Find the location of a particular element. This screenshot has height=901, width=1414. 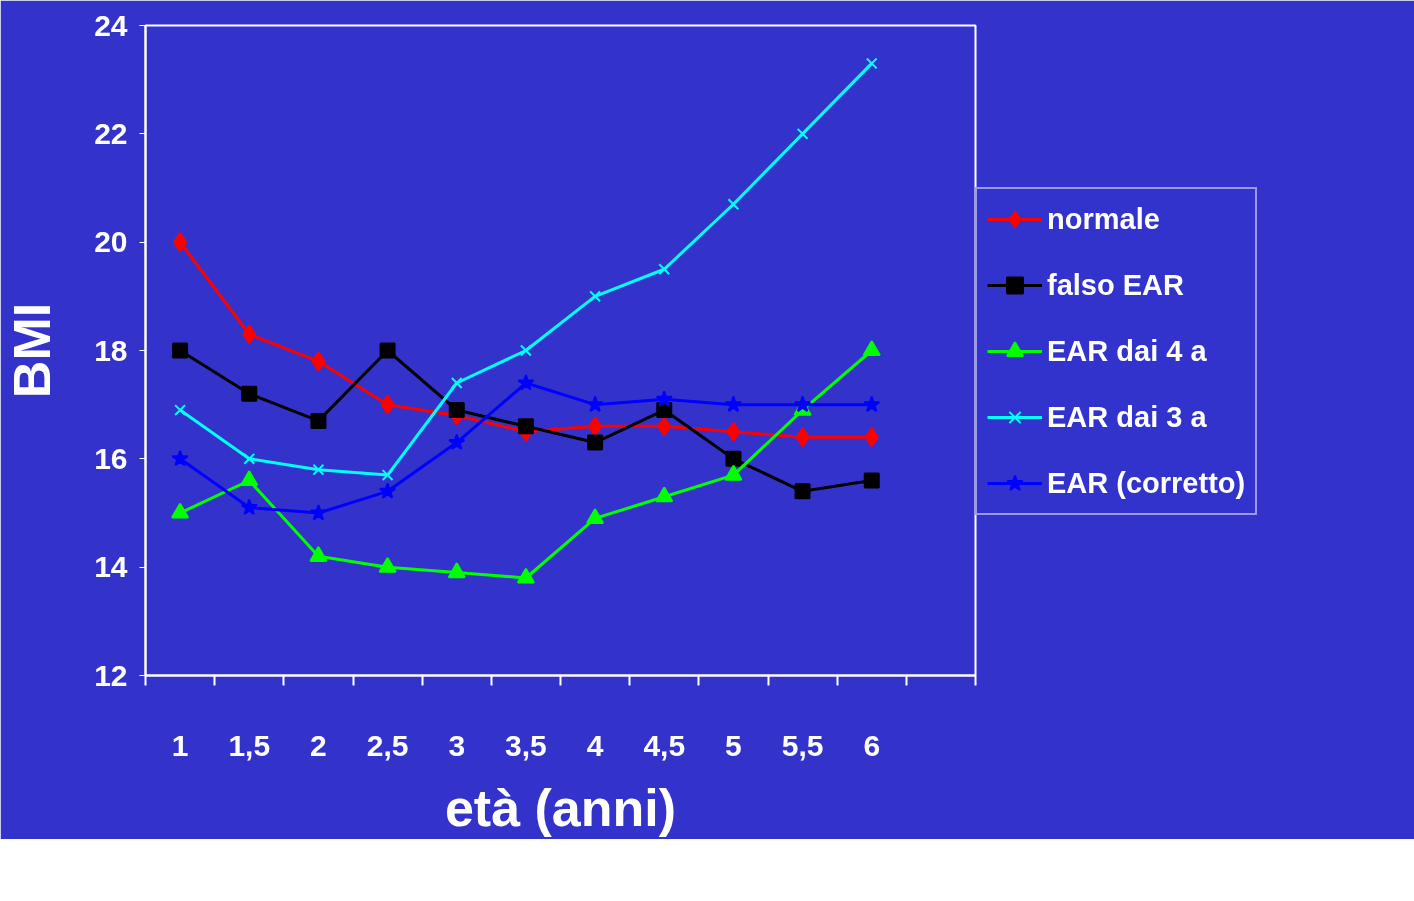

y-tick-label: 18 is located at coordinates (111, 350).